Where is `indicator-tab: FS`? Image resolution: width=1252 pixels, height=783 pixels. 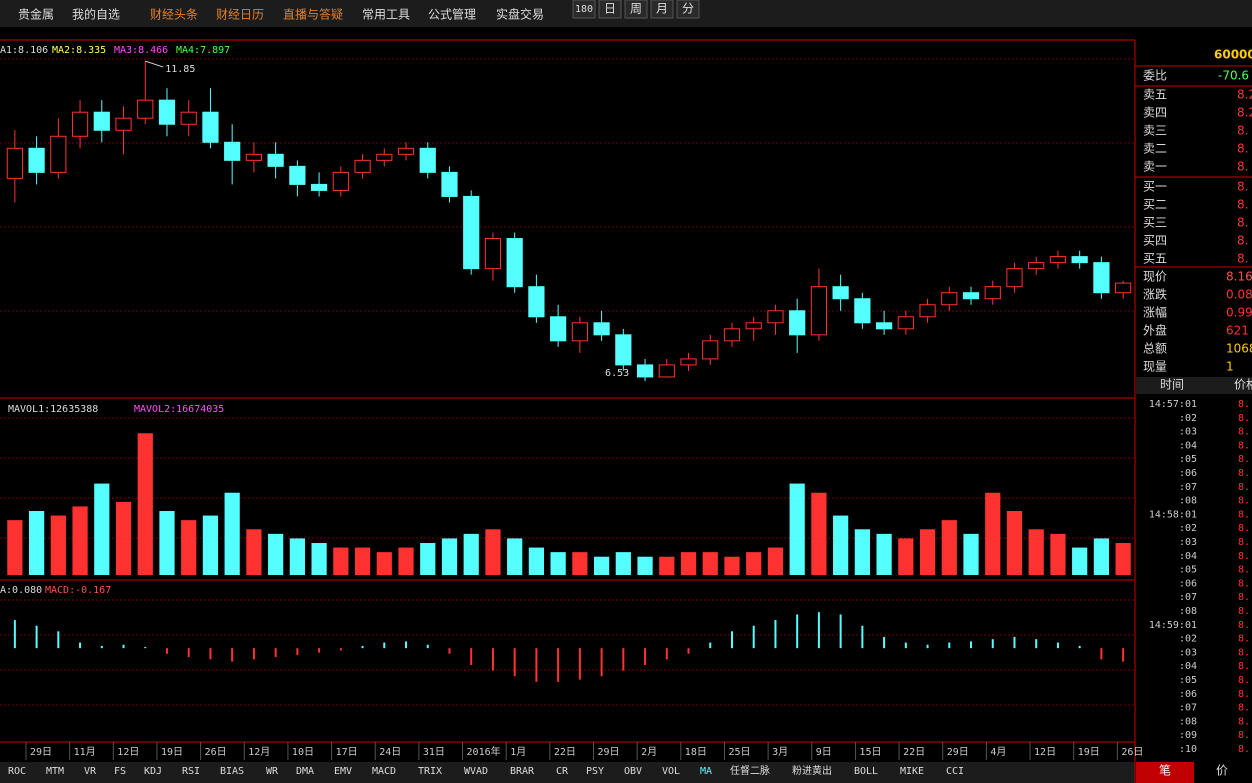
indicator-tab: FS is located at coordinates (120, 771).